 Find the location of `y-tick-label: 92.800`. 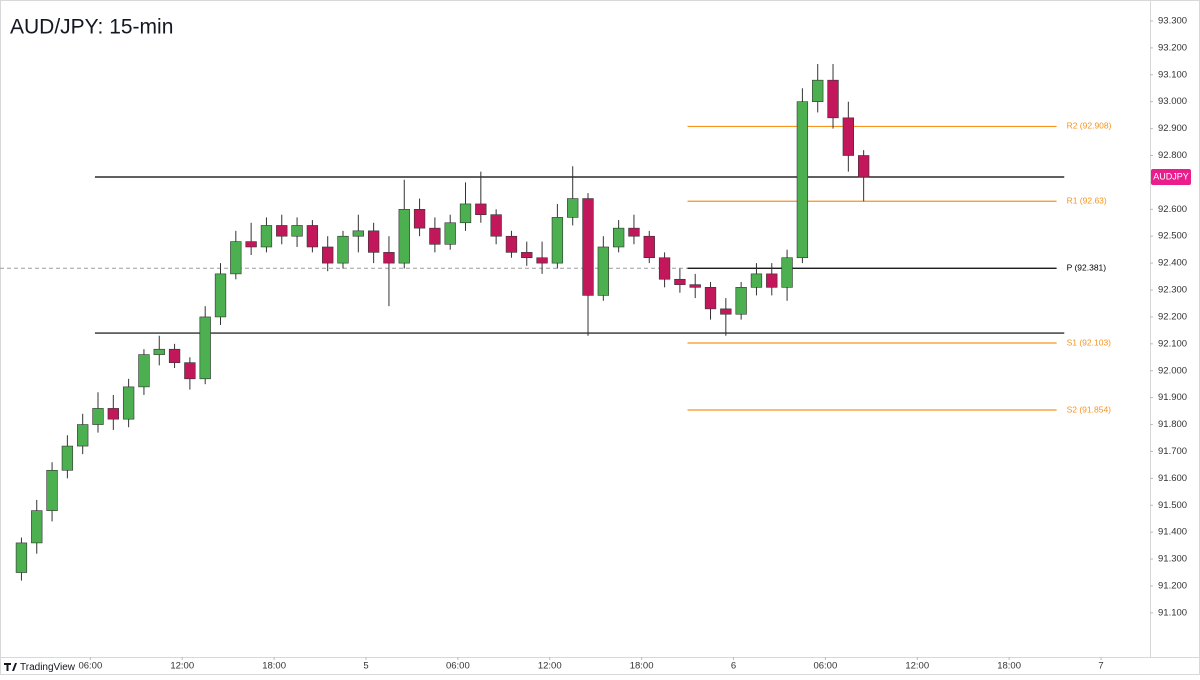

y-tick-label: 92.800 is located at coordinates (1172, 155).